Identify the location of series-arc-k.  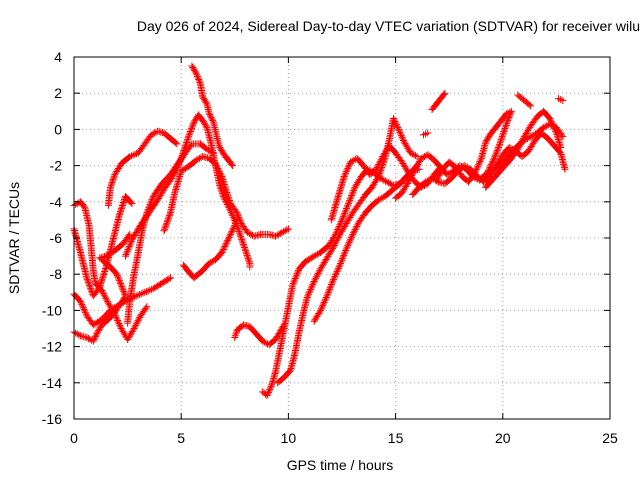
(259, 335).